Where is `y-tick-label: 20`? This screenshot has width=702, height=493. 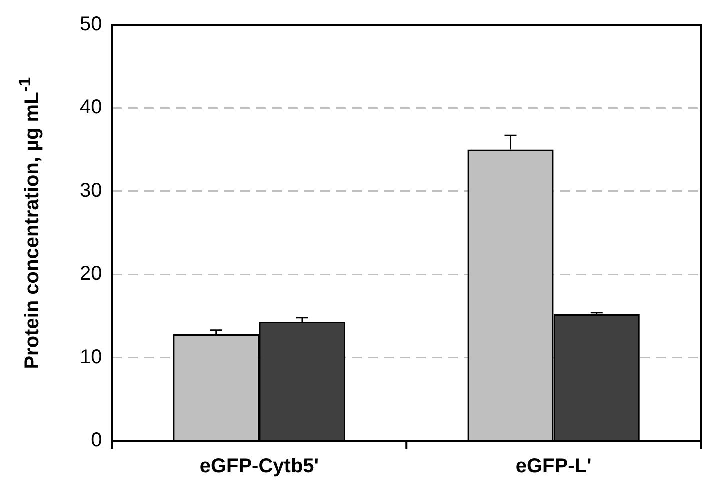 y-tick-label: 20 is located at coordinates (91, 274).